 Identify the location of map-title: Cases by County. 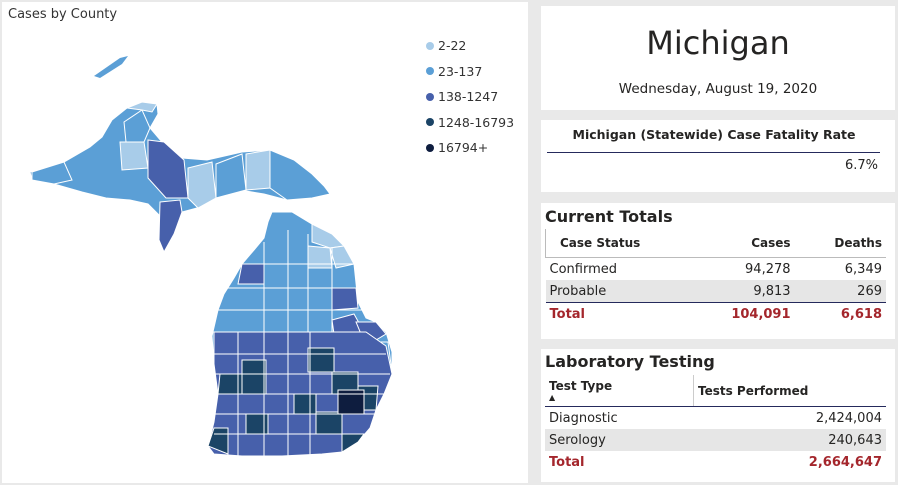
(63, 14).